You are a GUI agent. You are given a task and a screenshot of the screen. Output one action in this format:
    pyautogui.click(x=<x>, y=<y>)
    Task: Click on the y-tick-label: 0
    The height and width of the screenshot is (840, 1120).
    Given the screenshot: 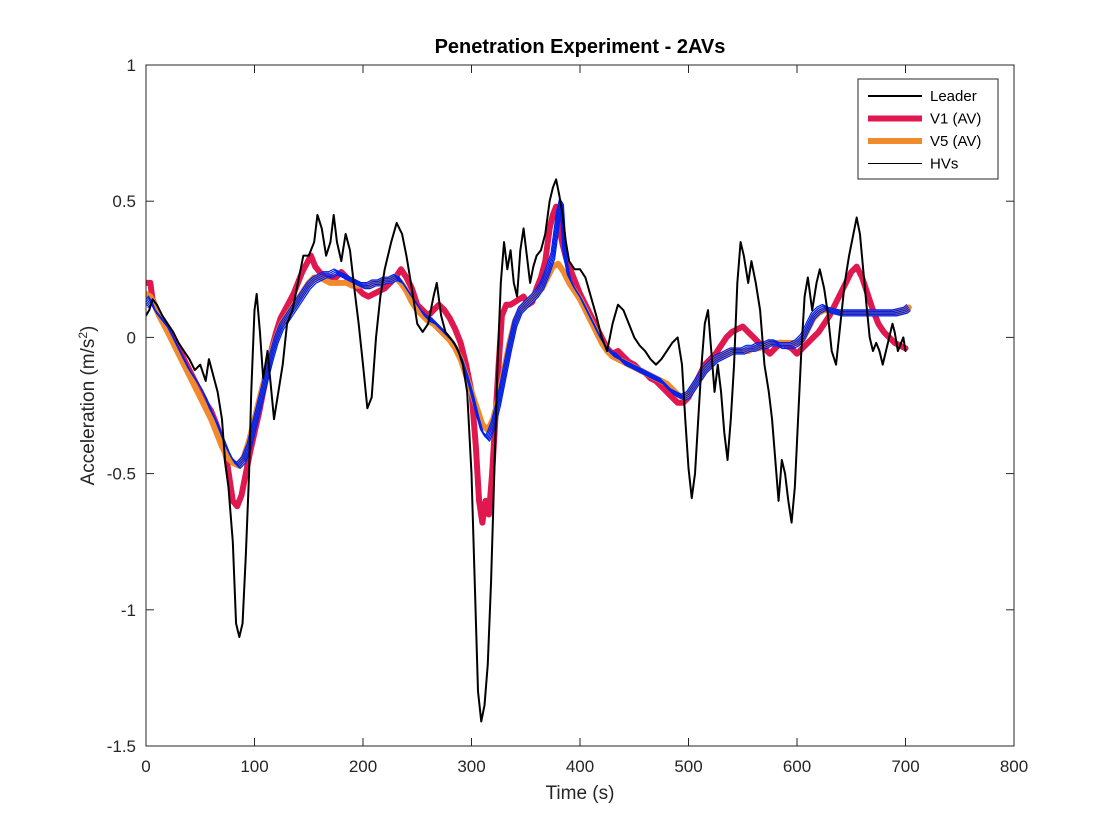 What is the action you would take?
    pyautogui.click(x=131, y=337)
    